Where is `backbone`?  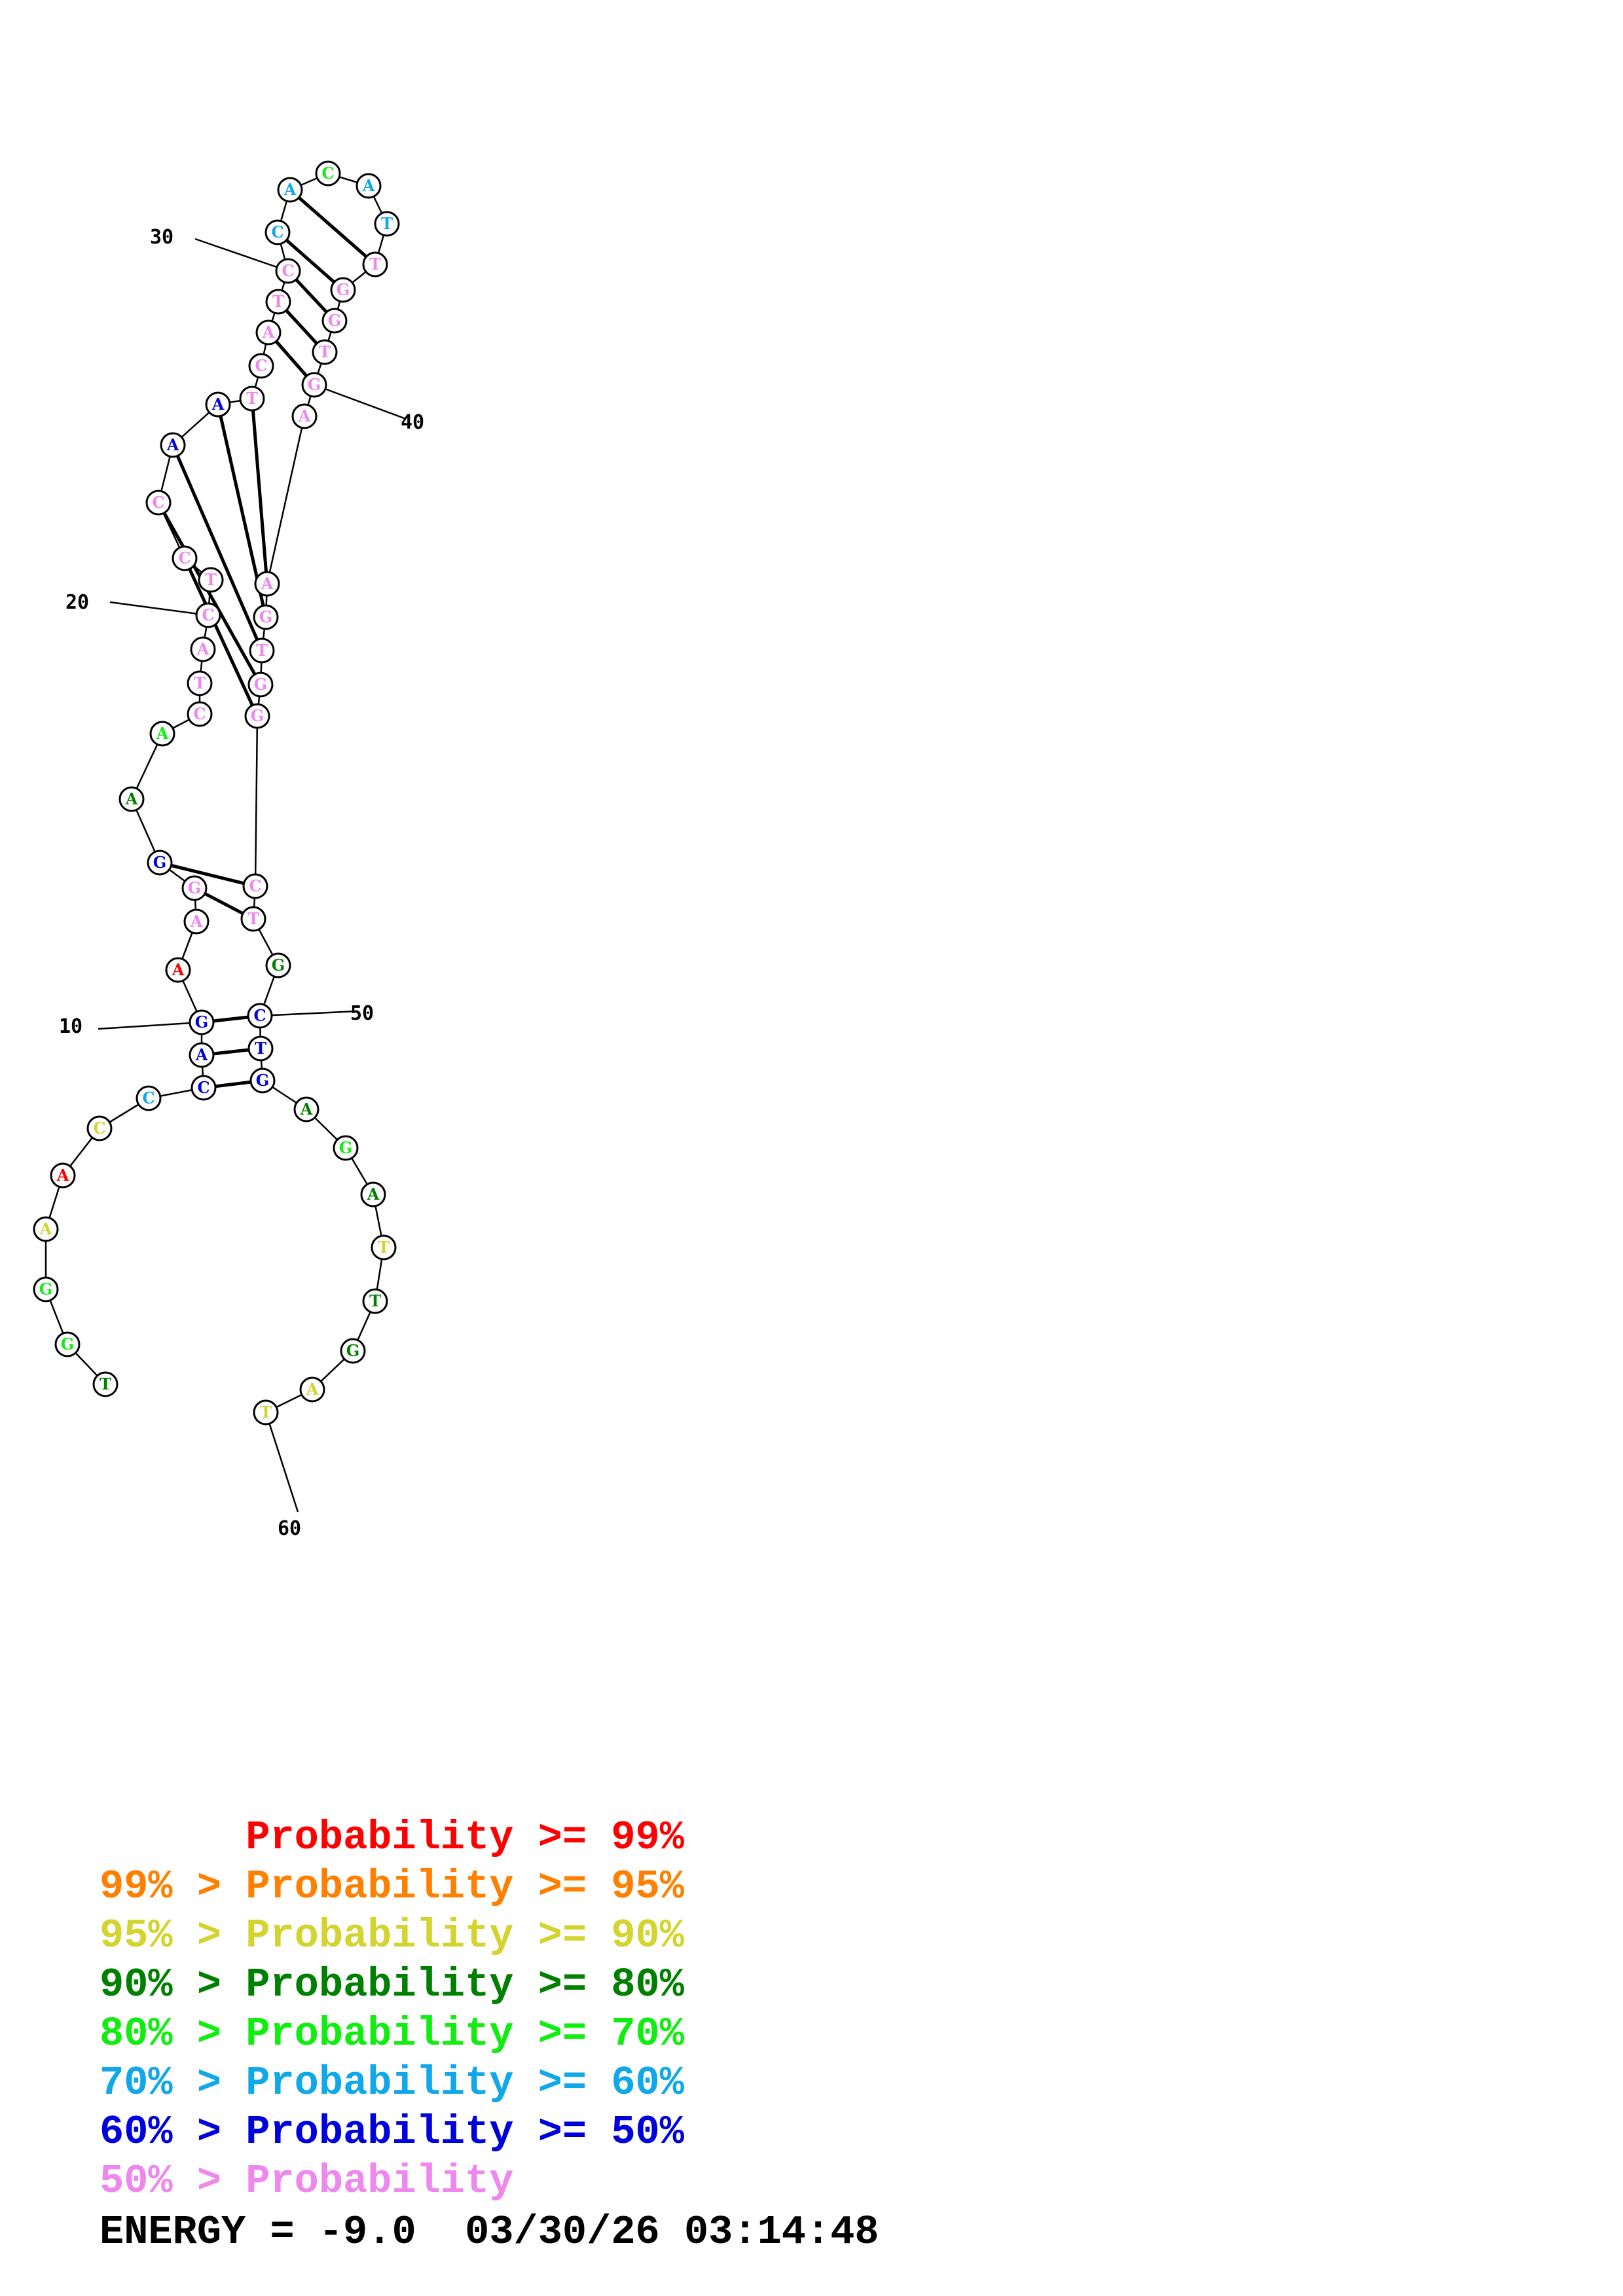 backbone is located at coordinates (216, 793).